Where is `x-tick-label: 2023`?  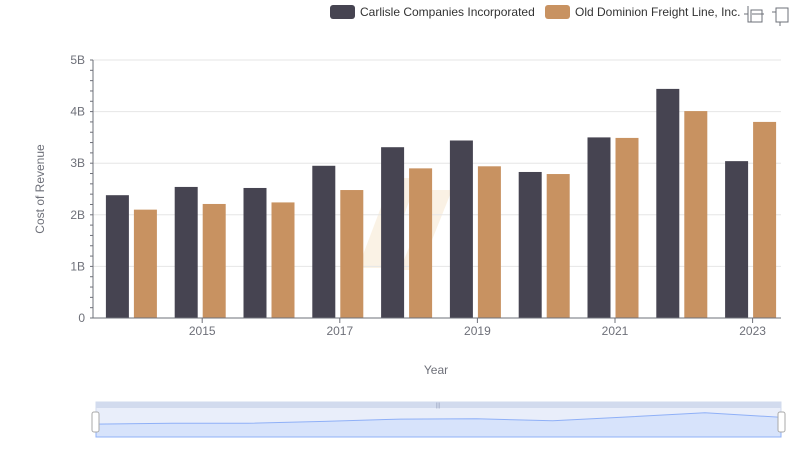
x-tick-label: 2023 is located at coordinates (752, 331).